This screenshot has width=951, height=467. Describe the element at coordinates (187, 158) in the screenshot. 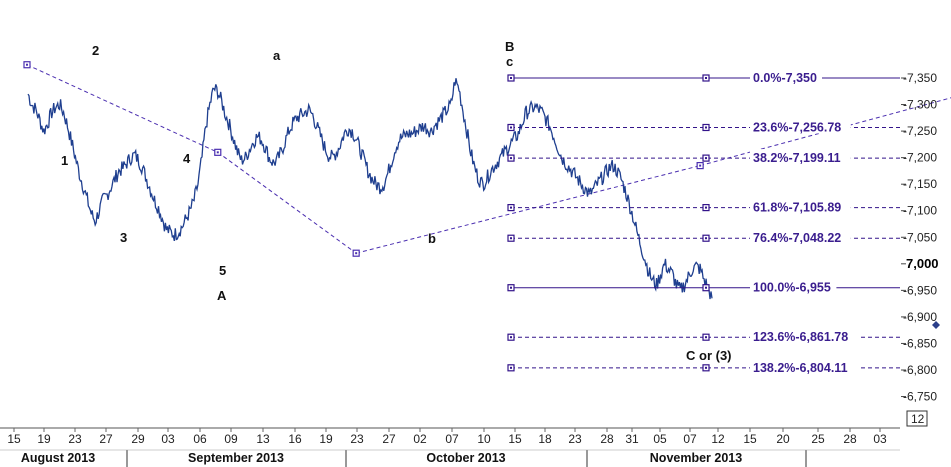

I see `wave-label-4: 4` at that location.